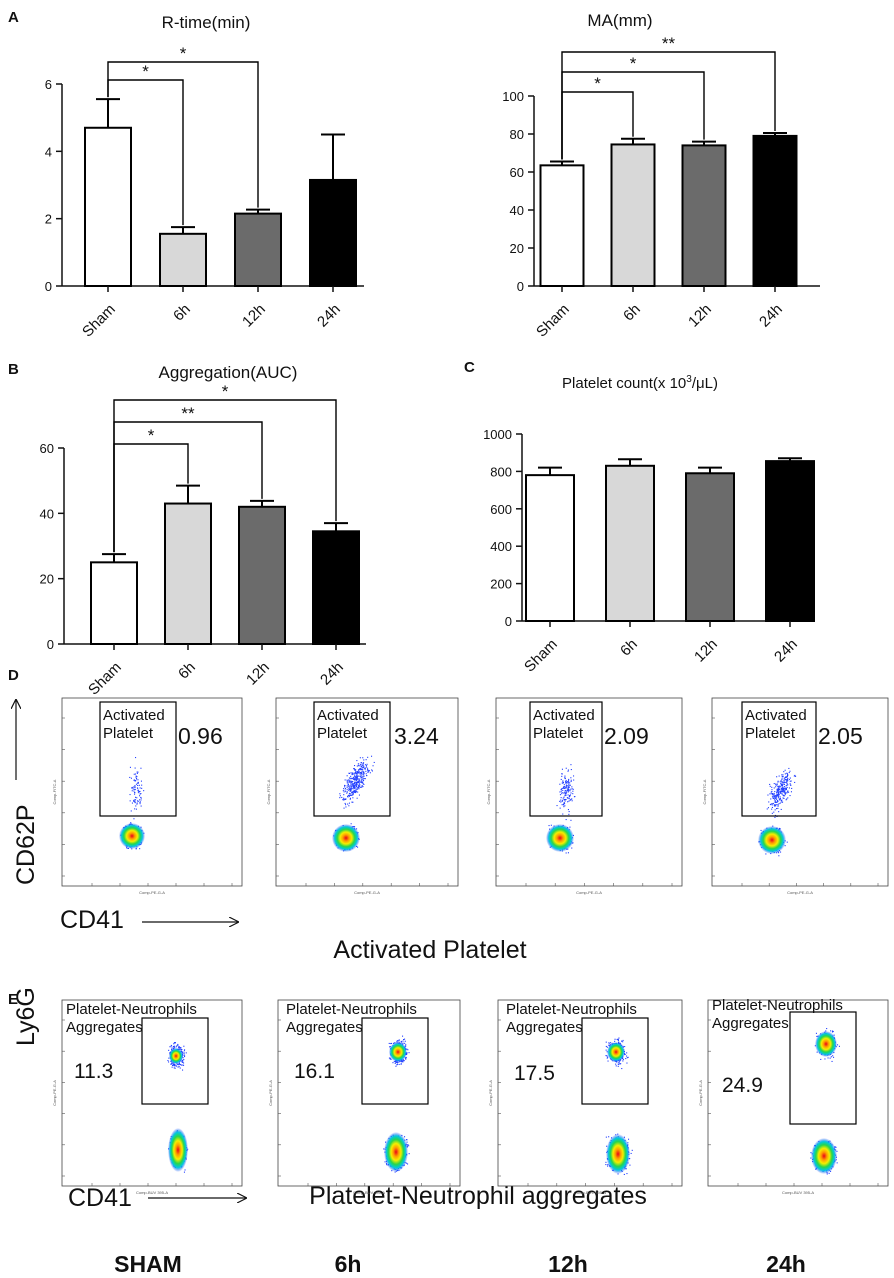 The height and width of the screenshot is (1278, 894). Describe the element at coordinates (188, 413) in the screenshot. I see `significance-label: **` at that location.